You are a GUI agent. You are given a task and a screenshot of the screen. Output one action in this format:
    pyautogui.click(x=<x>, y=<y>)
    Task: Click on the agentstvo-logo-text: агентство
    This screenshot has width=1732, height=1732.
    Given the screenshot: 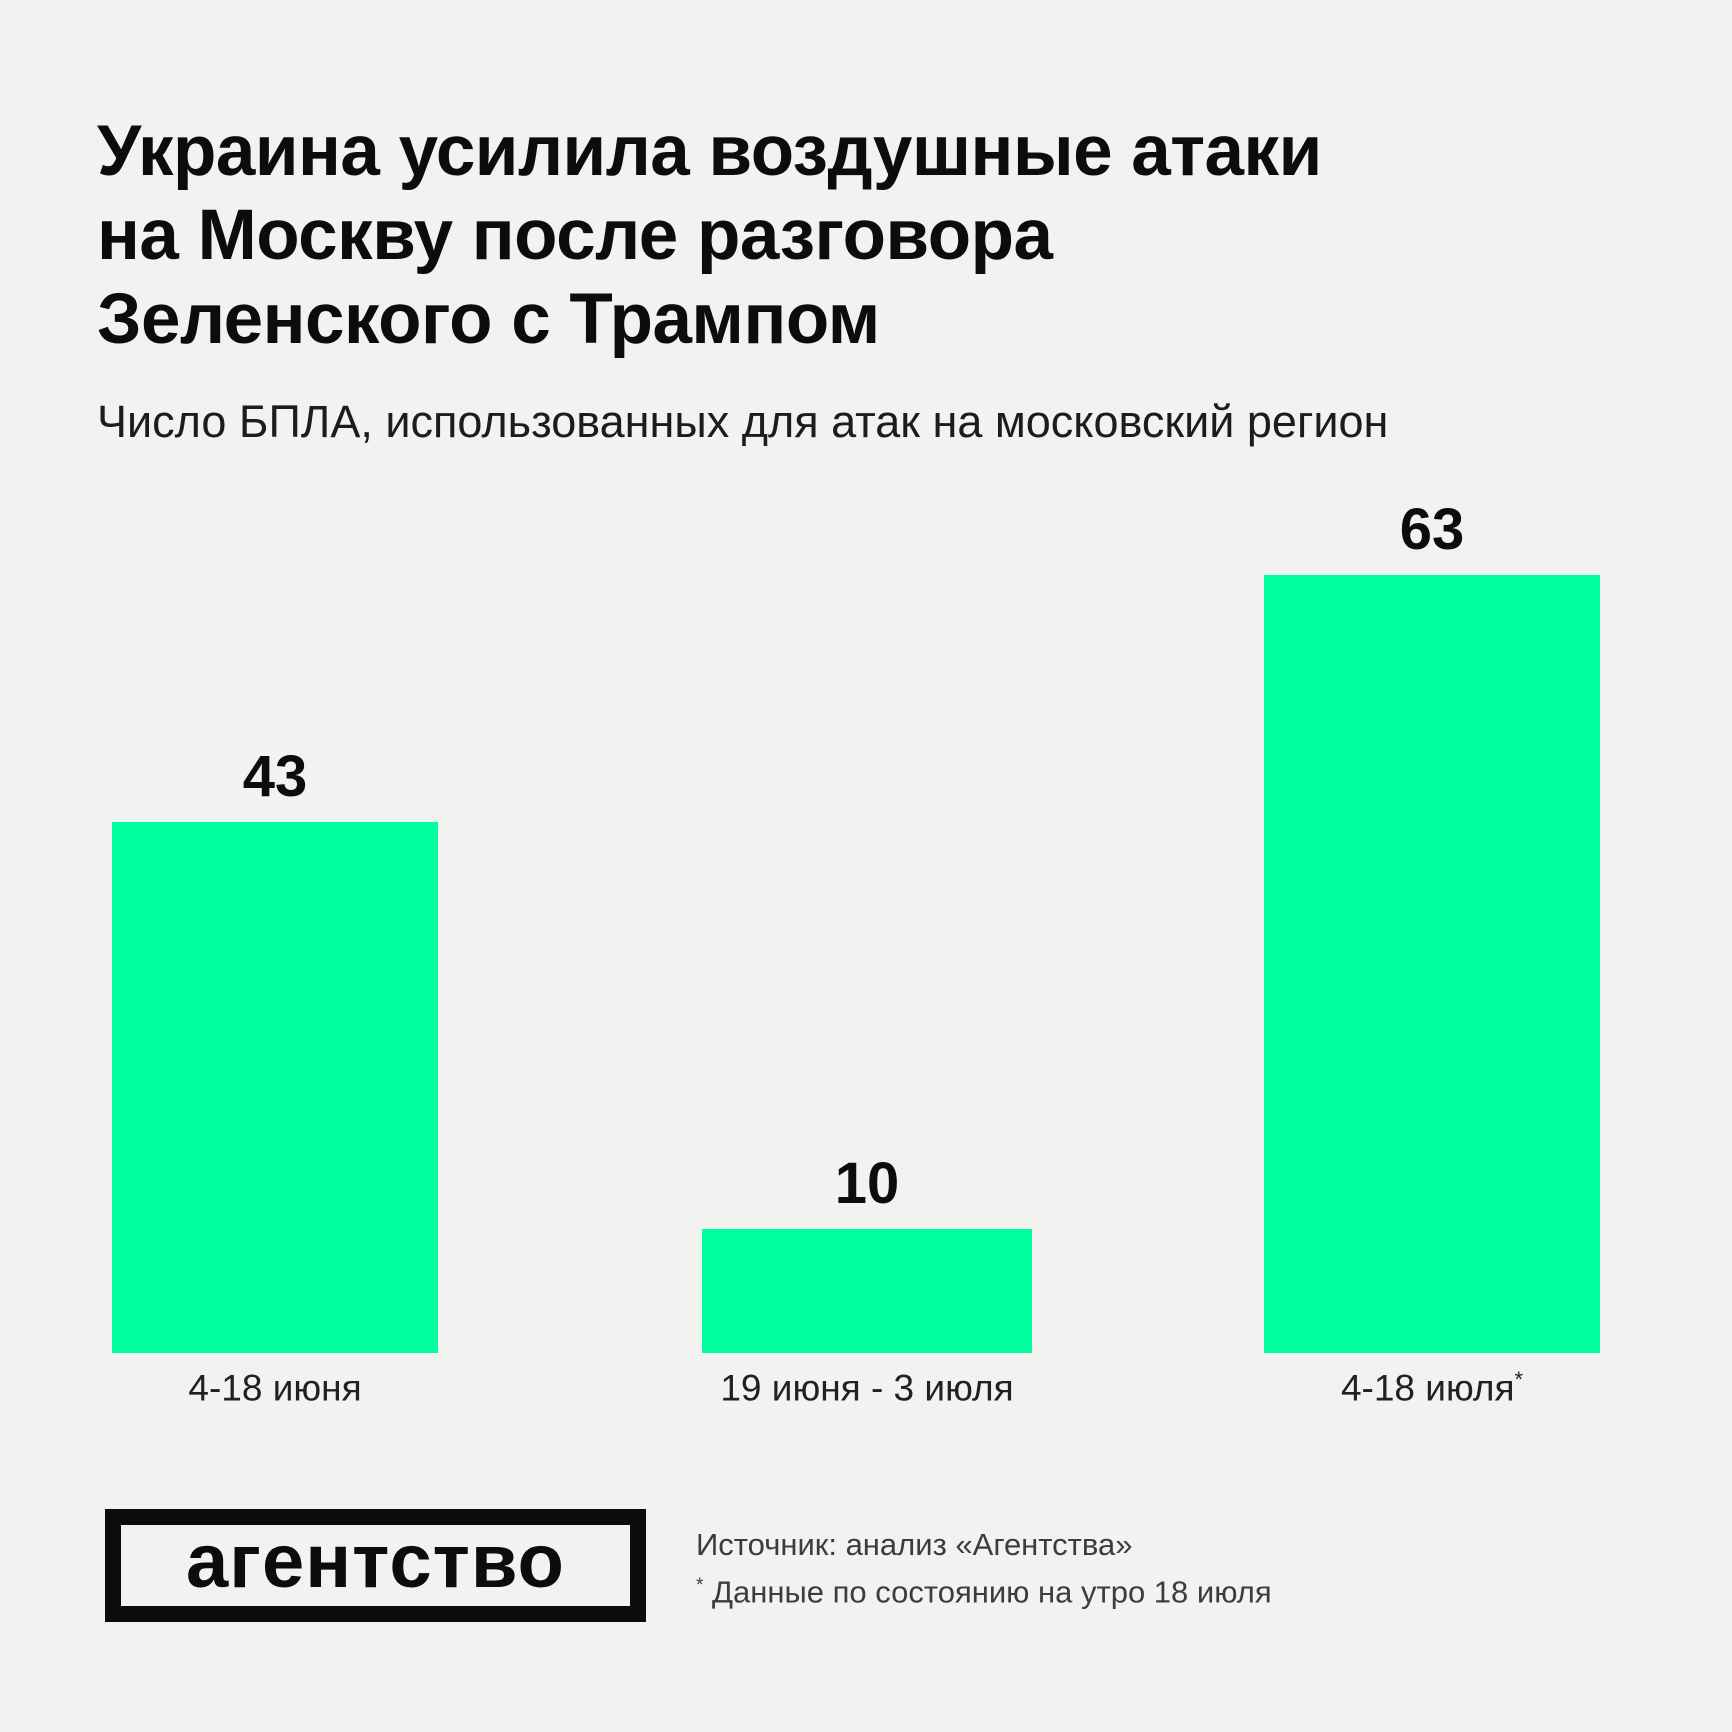 What is the action you would take?
    pyautogui.click(x=375, y=1561)
    